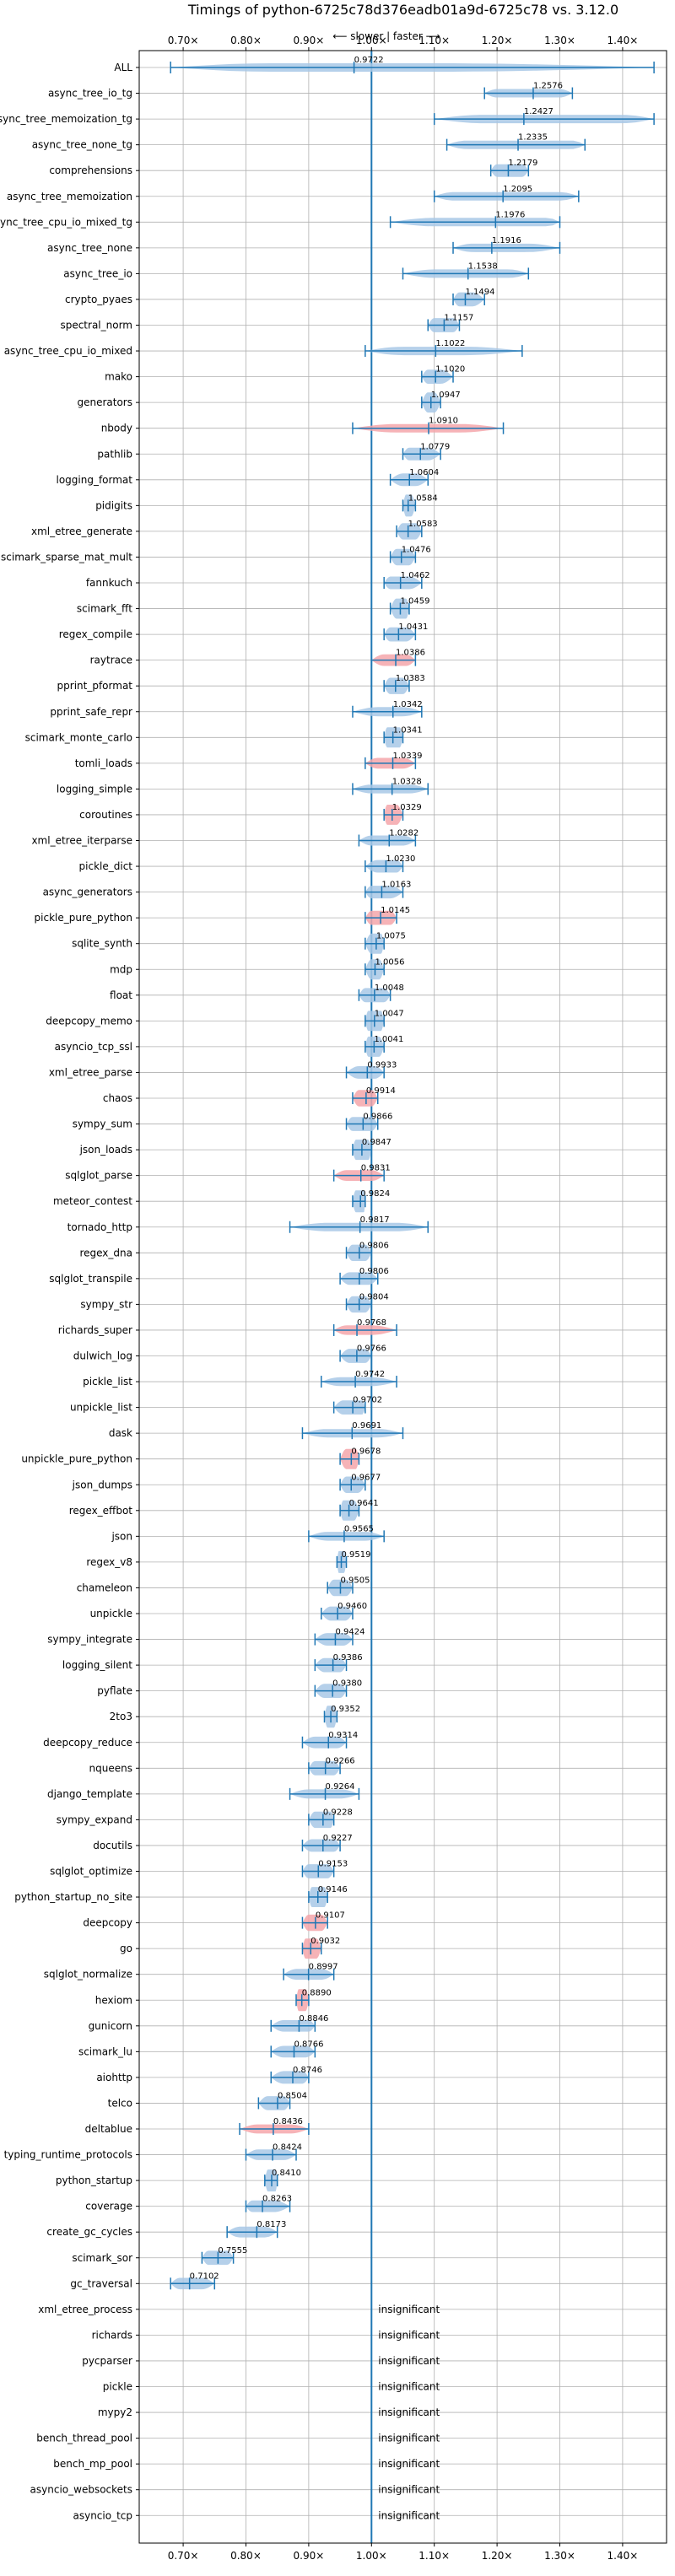  I want to click on mean-value-label: 1.0604, so click(424, 472).